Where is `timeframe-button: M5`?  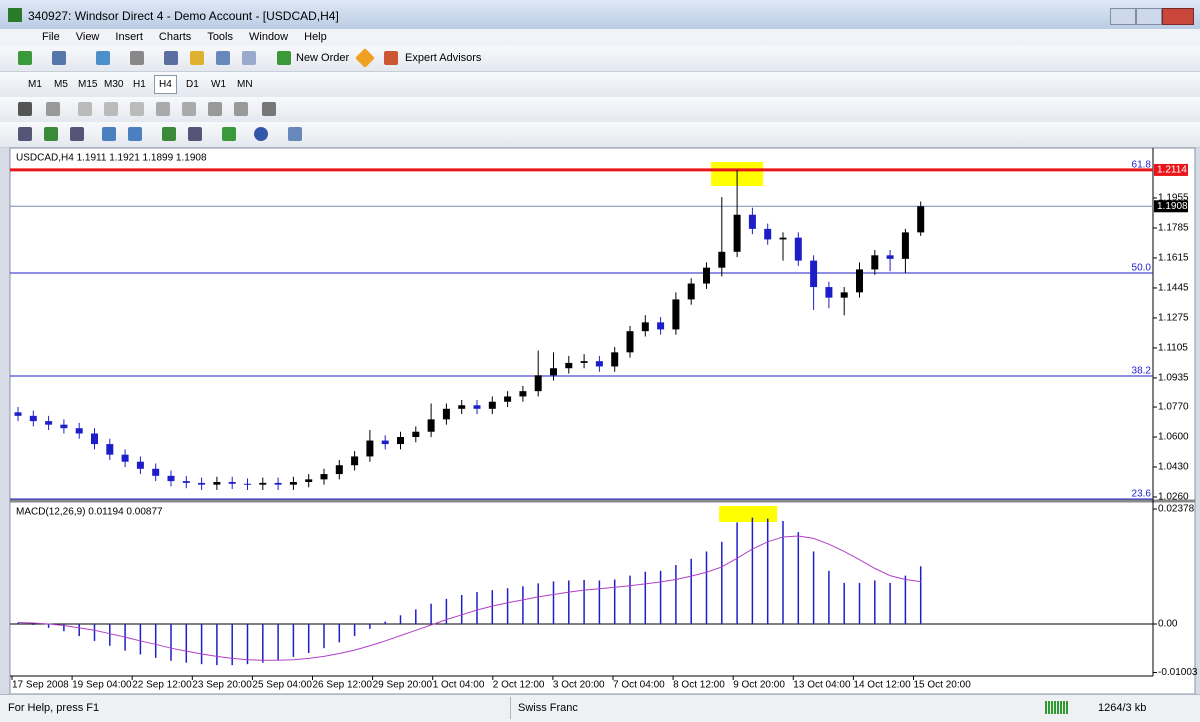 timeframe-button: M5 is located at coordinates (61, 84).